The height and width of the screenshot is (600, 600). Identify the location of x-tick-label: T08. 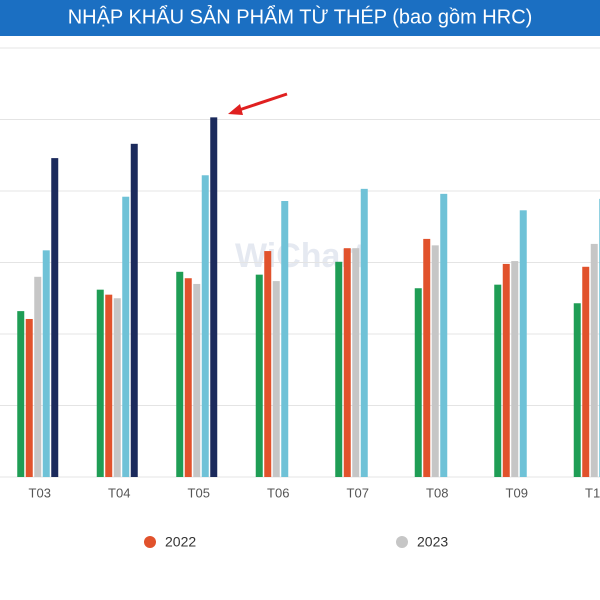
(437, 492).